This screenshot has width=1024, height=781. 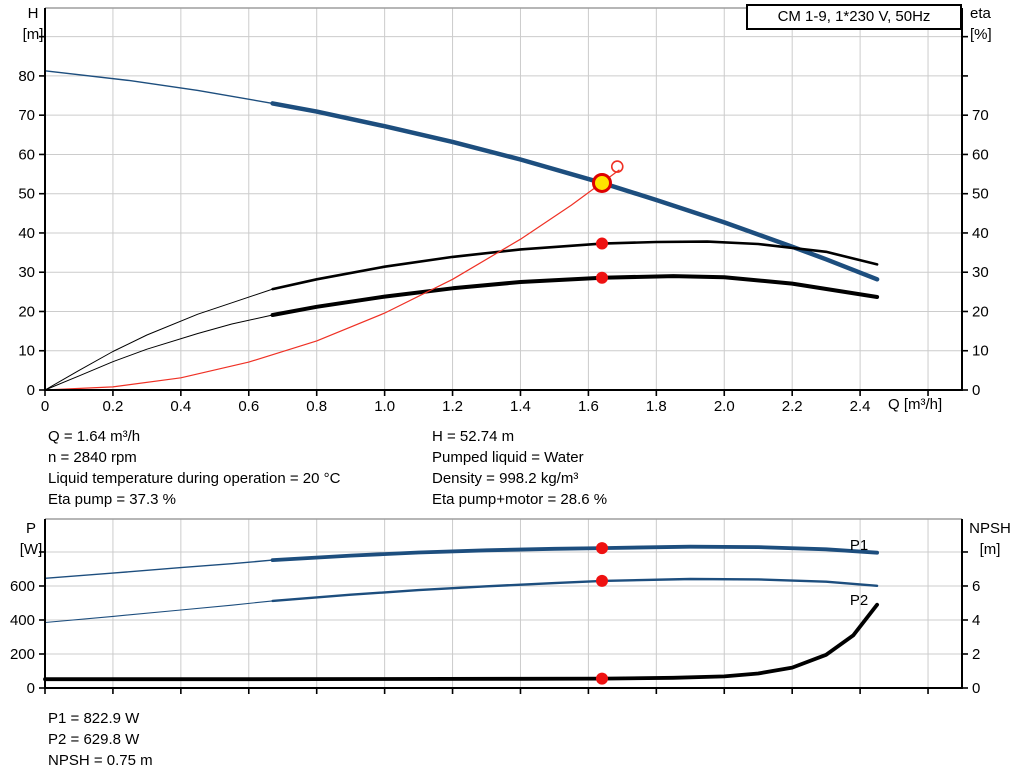 What do you see at coordinates (22, 654) in the screenshot?
I see `svg-text: 200` at bounding box center [22, 654].